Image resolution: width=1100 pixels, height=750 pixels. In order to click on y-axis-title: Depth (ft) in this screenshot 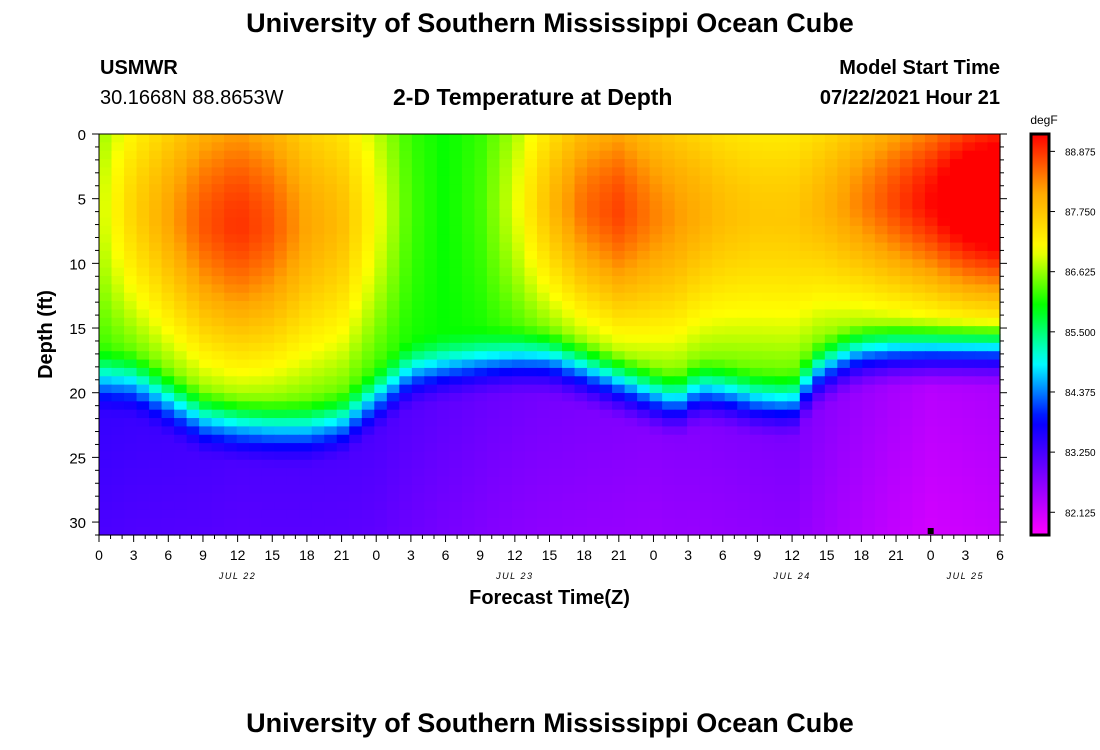, I will do `click(46, 334)`.